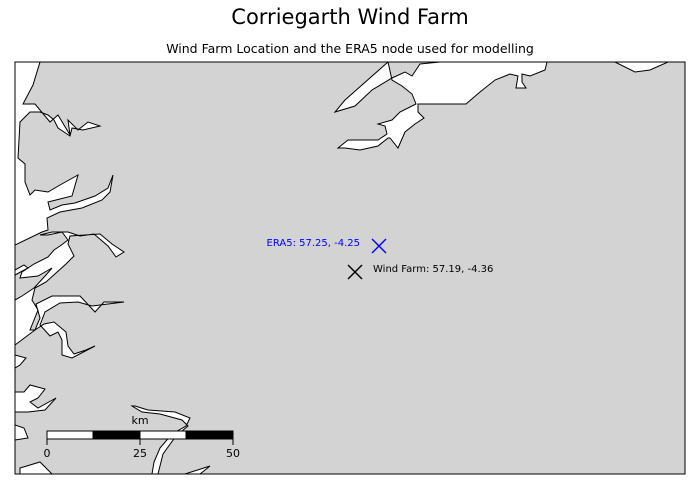  What do you see at coordinates (313, 243) in the screenshot?
I see `era5-label: ERA5: 57.25, -4.25` at bounding box center [313, 243].